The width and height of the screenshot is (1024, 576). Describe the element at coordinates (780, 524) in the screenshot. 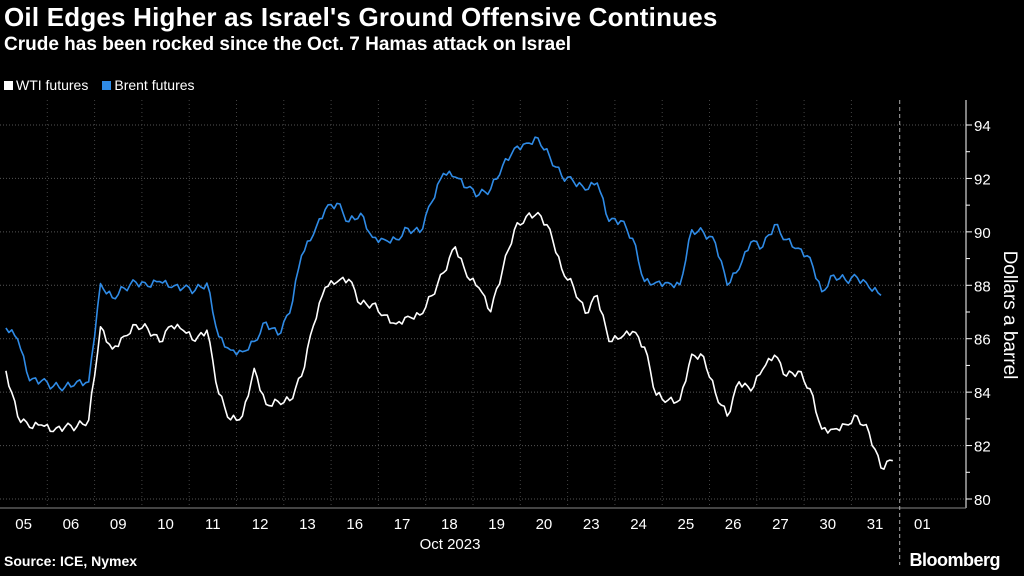

I see `x-tick-label: 27` at that location.